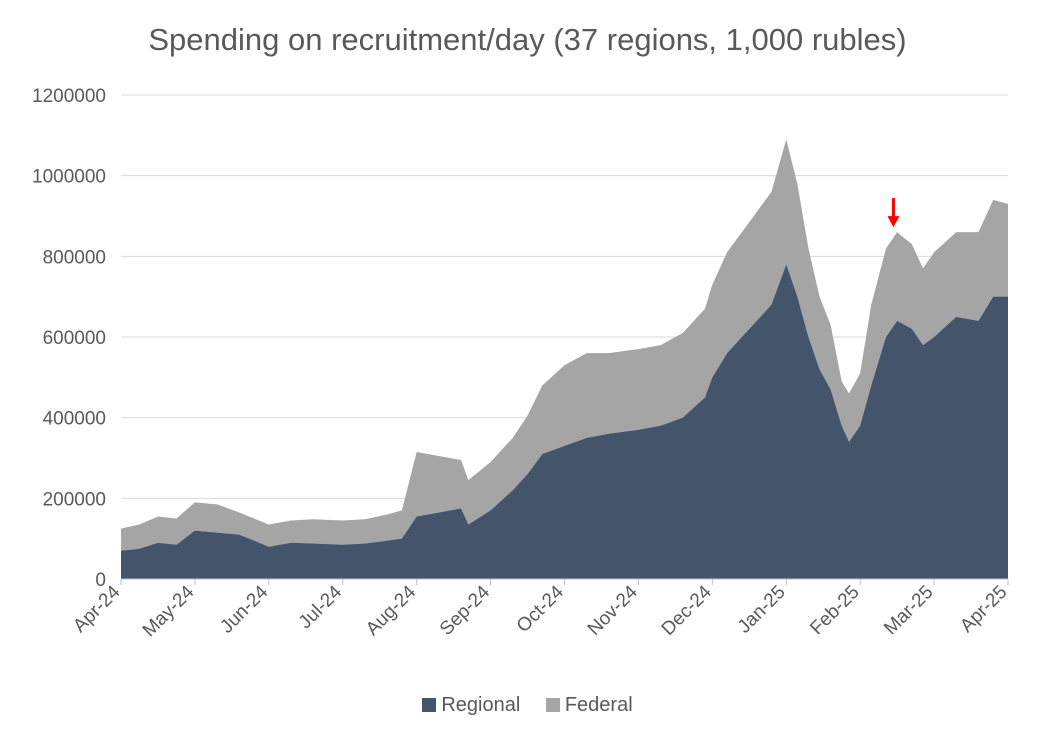  What do you see at coordinates (687, 610) in the screenshot?
I see `x-tick-label: Dec-24` at bounding box center [687, 610].